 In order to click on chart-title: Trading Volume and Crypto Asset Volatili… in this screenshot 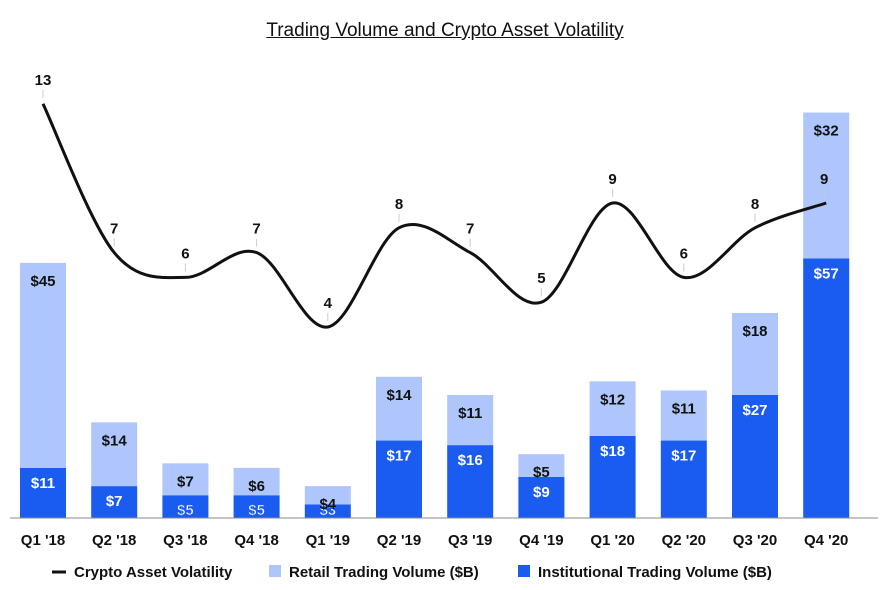, I will do `click(445, 30)`.